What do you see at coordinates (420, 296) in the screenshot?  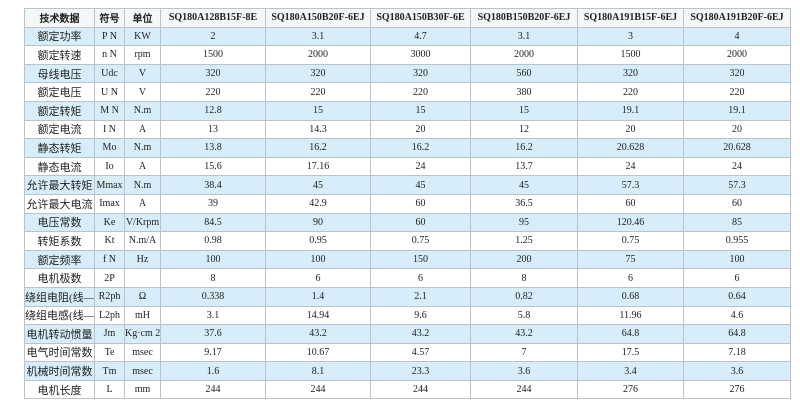 I see `table-cell: 2.1` at bounding box center [420, 296].